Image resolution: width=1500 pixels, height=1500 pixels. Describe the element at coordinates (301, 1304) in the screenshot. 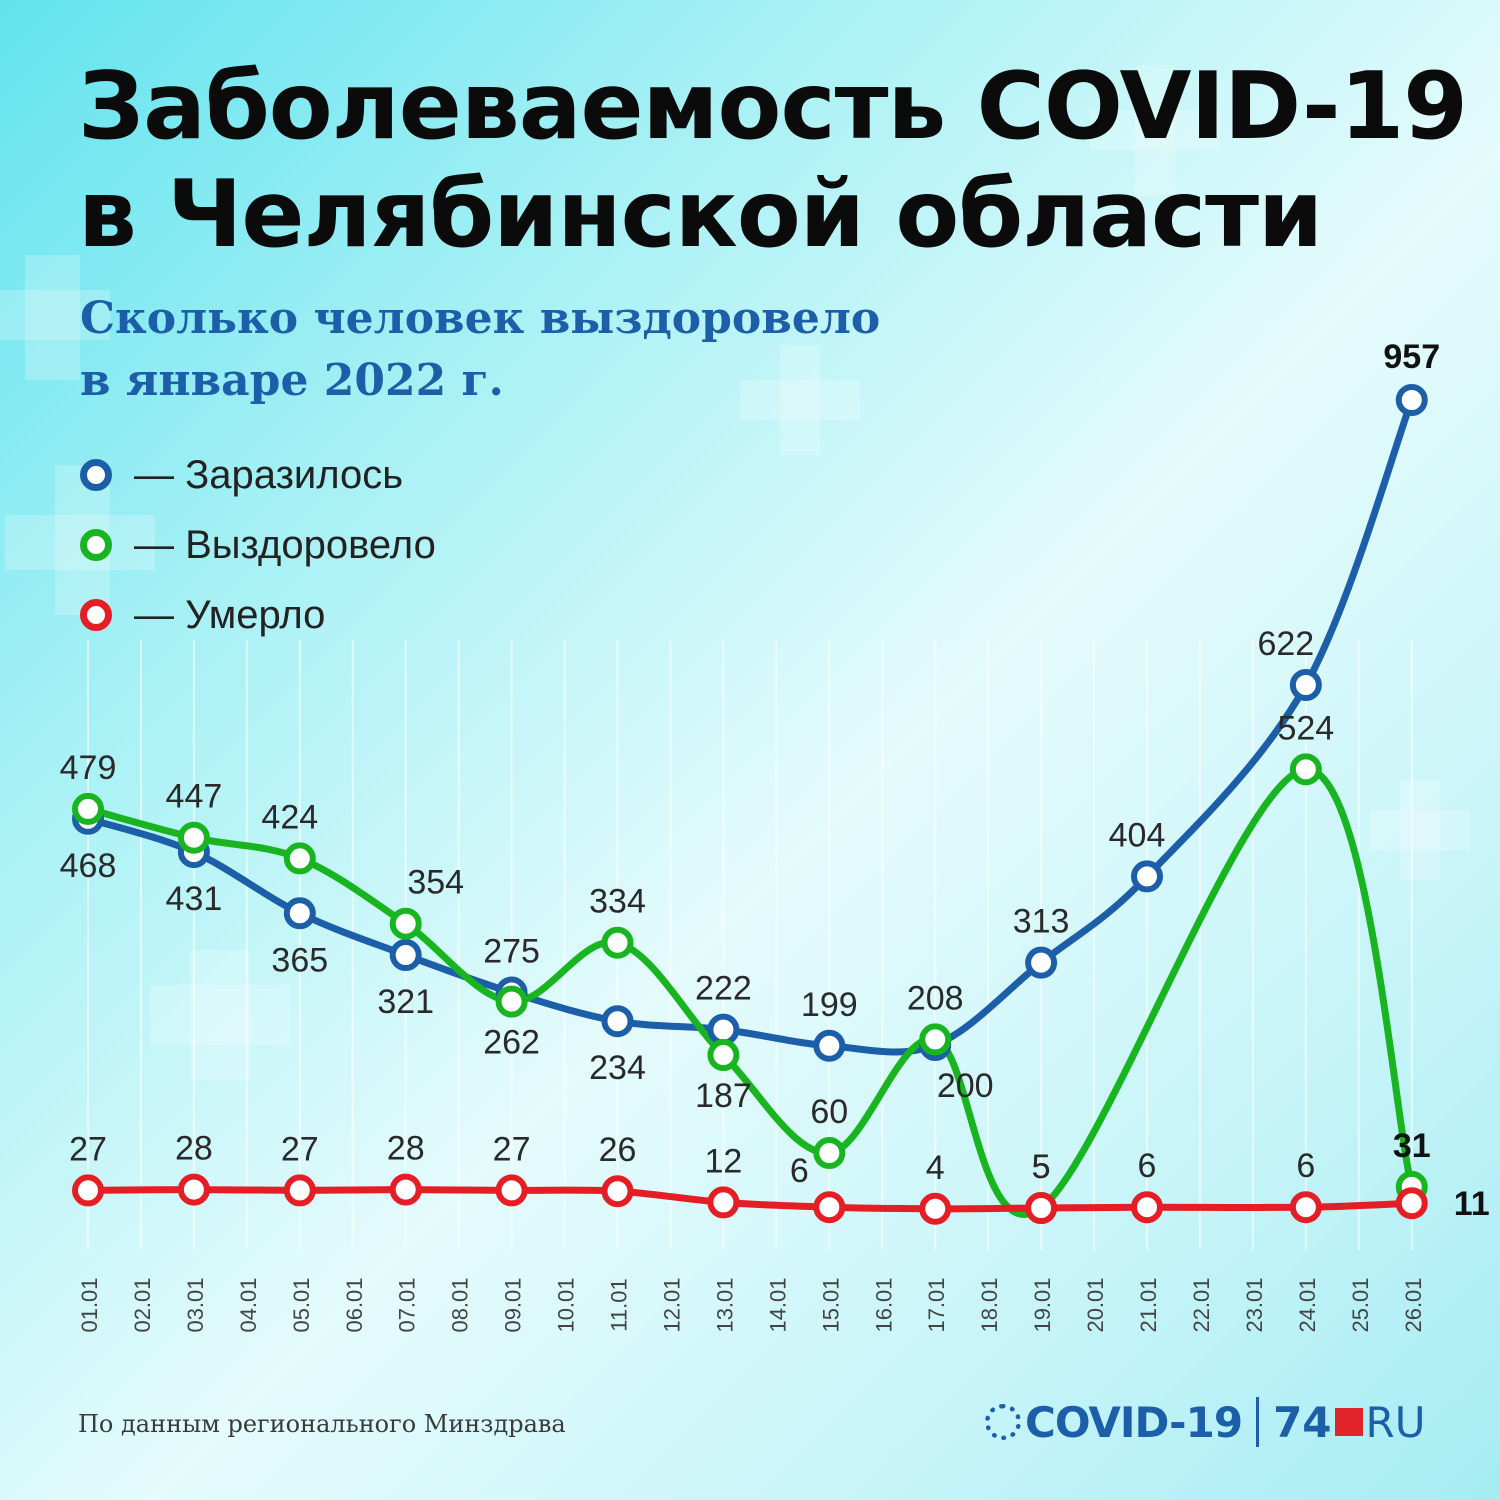

I see `x-tick-label: 05.01` at that location.